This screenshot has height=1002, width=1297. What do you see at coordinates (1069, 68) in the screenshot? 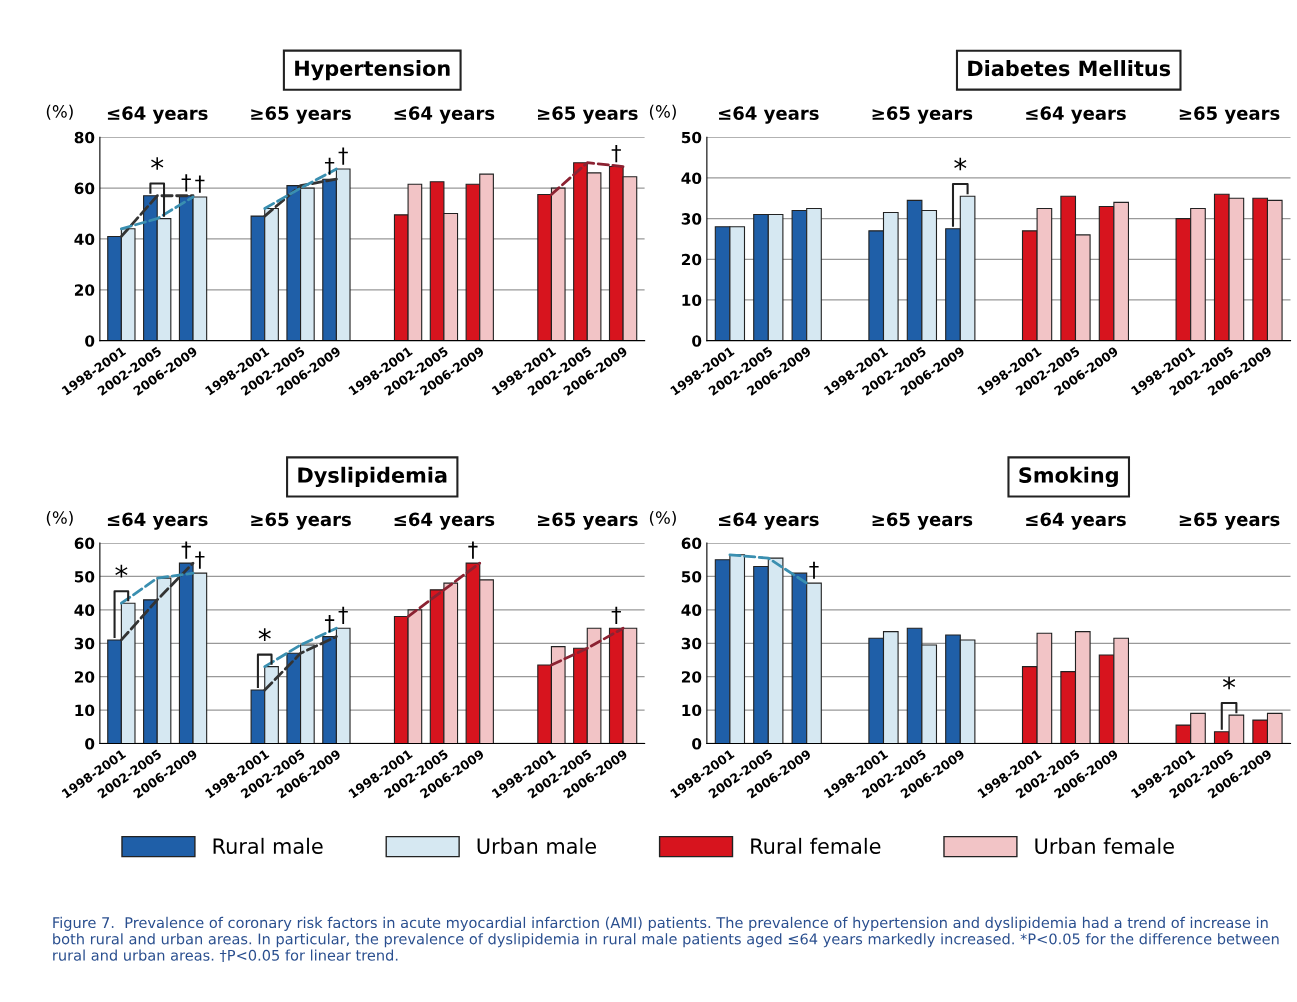
I see `chart-title: Diabetes Mellitus` at bounding box center [1069, 68].